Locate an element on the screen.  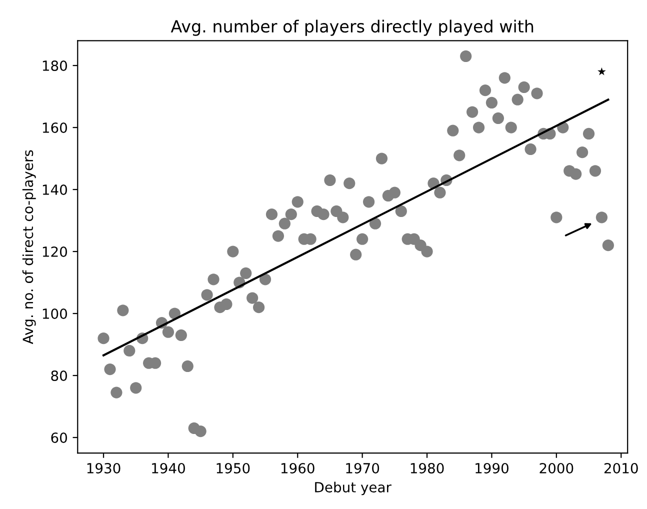
x-tick-label: 1950 is located at coordinates (233, 468).